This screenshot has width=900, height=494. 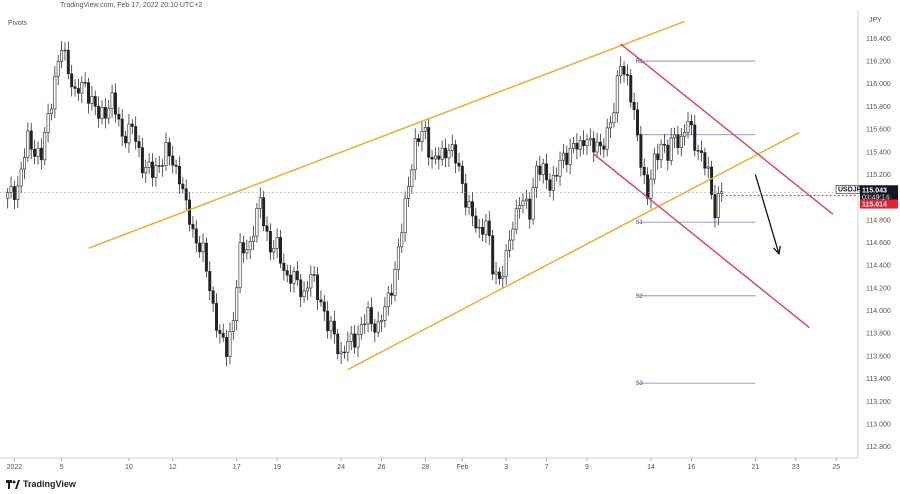 I want to click on forecast-arrow-head, so click(x=777, y=250).